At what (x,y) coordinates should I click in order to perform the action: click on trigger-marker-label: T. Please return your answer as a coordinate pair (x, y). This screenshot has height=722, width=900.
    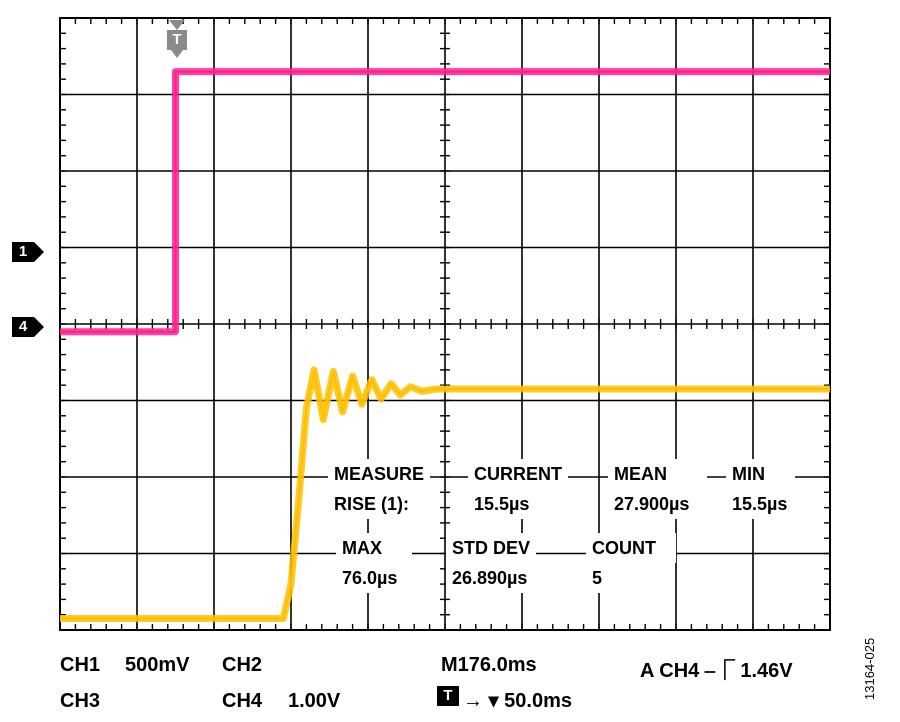
    Looking at the image, I should click on (177, 40).